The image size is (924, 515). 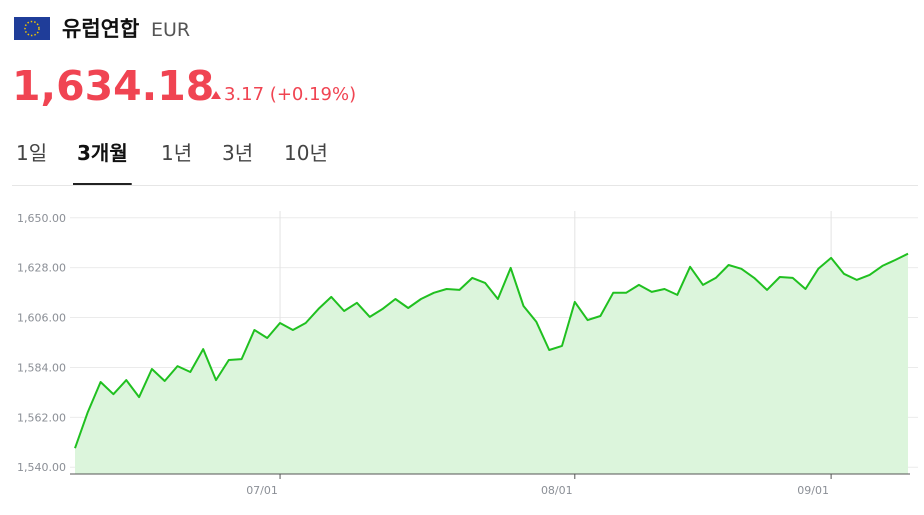 What do you see at coordinates (41, 218) in the screenshot?
I see `y-tick-label: 1,650.00` at bounding box center [41, 218].